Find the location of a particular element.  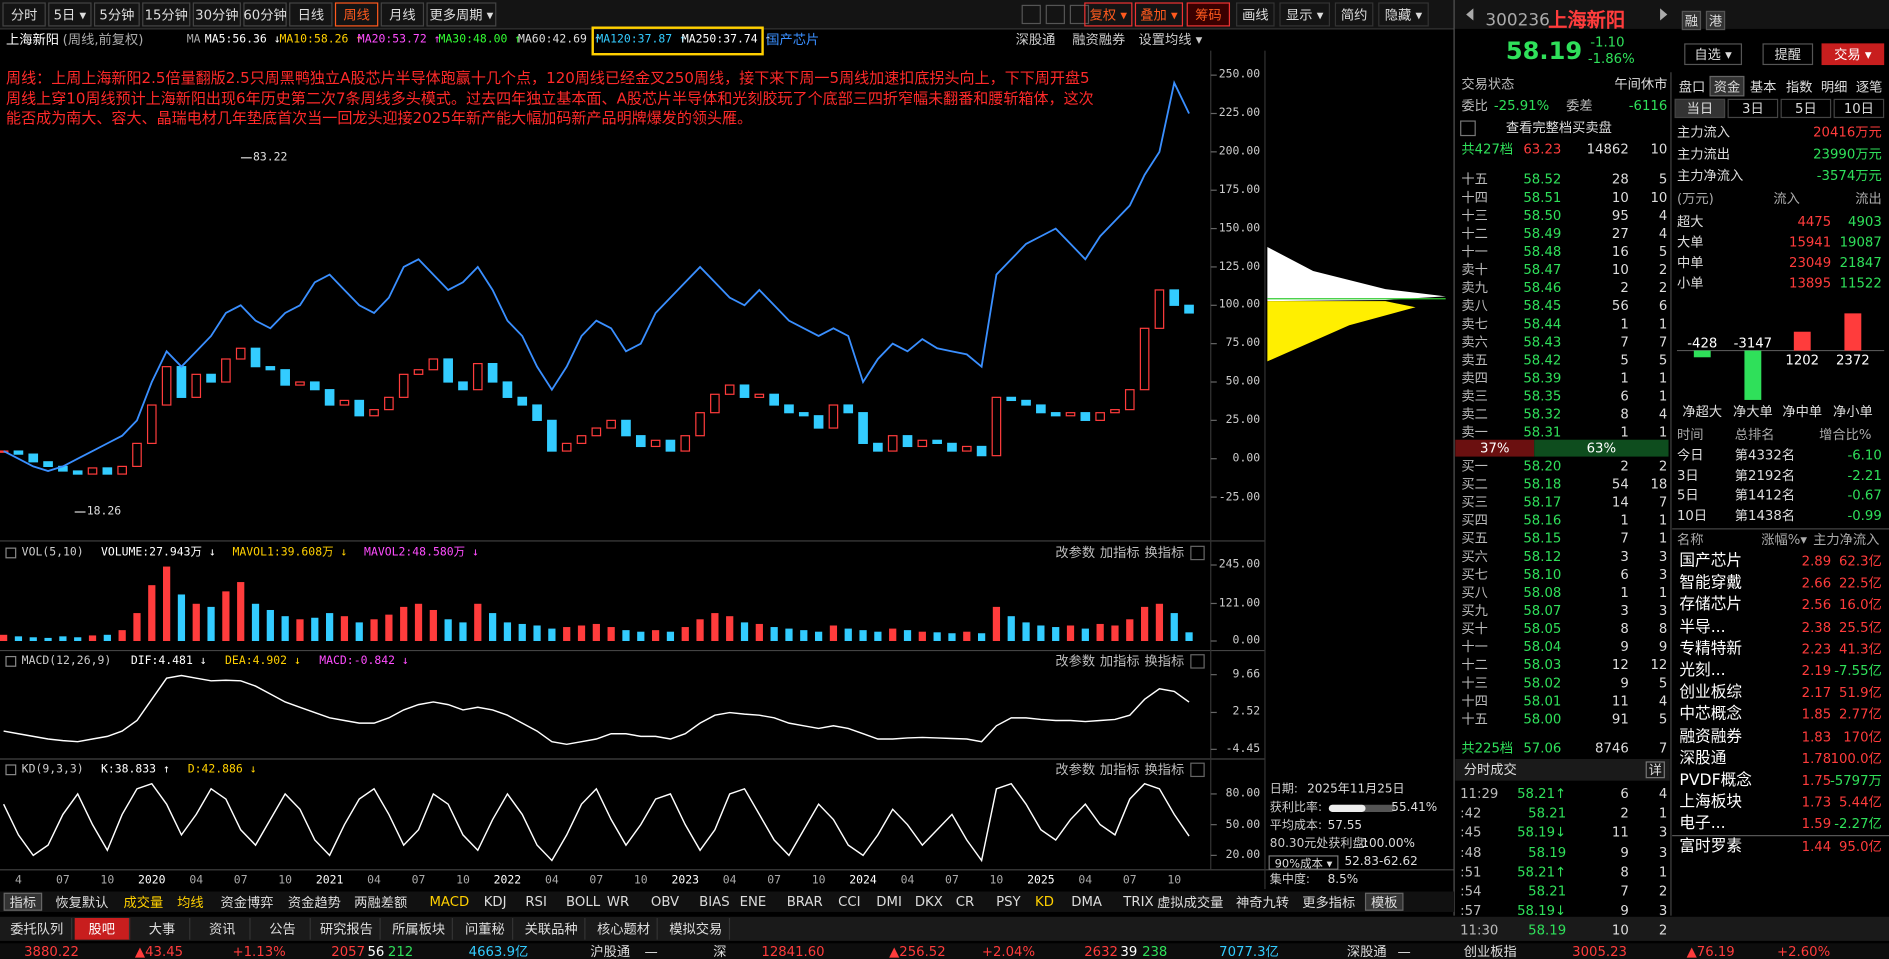

bottom-tab: 研究报告 is located at coordinates (347, 928).